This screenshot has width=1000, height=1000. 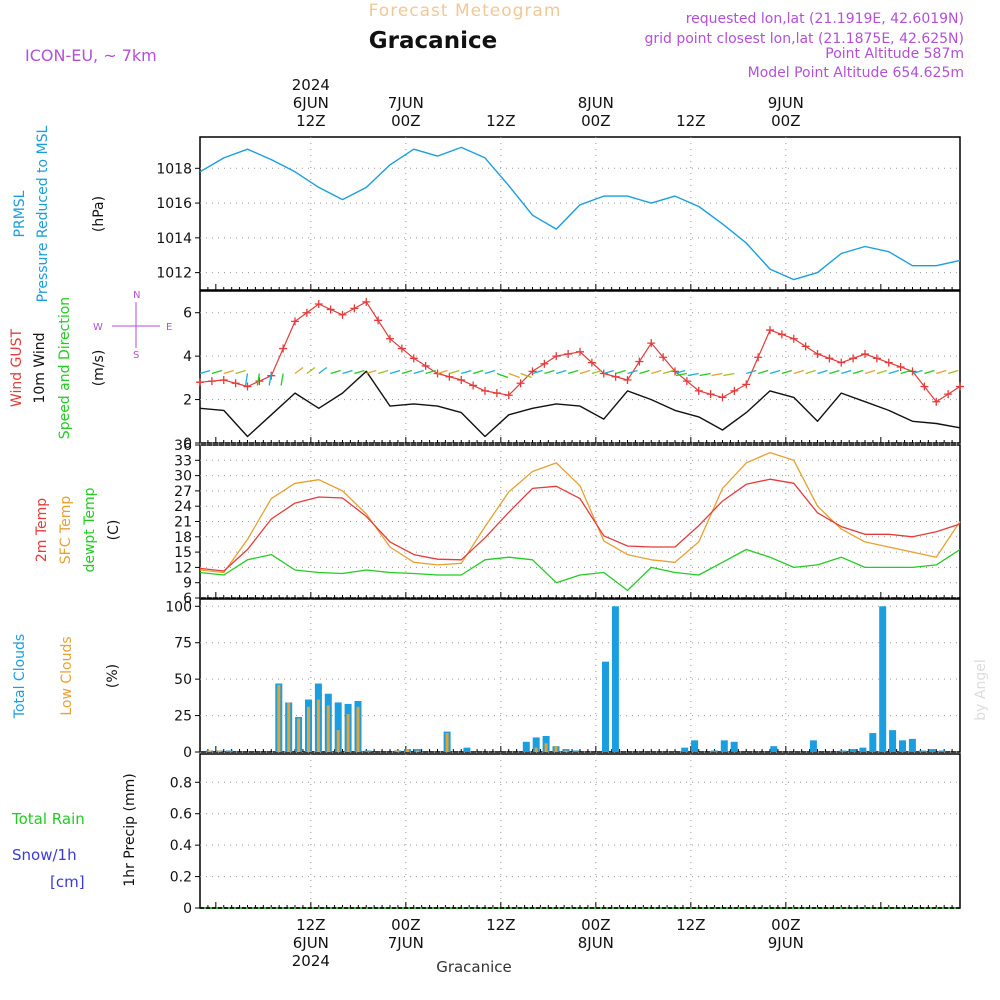 I want to click on top-time-label: 12Z, so click(x=500, y=121).